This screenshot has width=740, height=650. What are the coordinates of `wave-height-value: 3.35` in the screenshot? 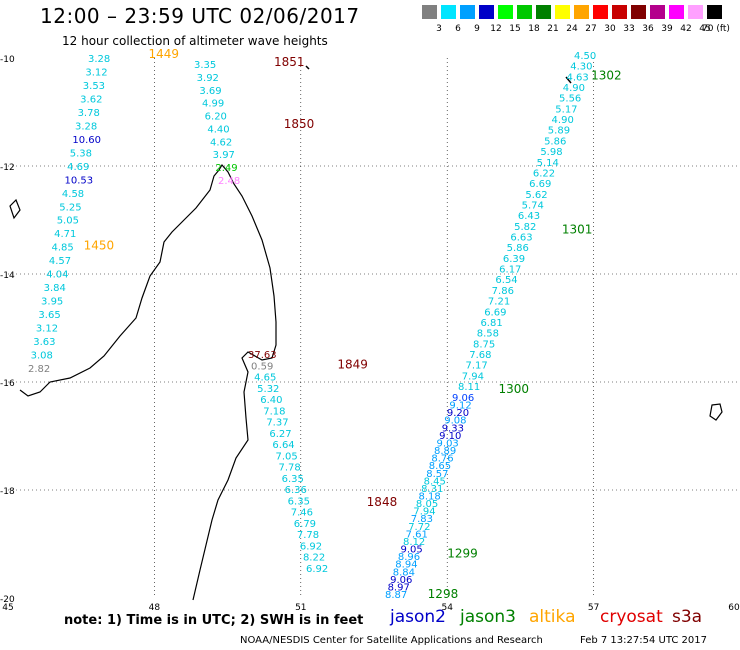 It's located at (205, 65).